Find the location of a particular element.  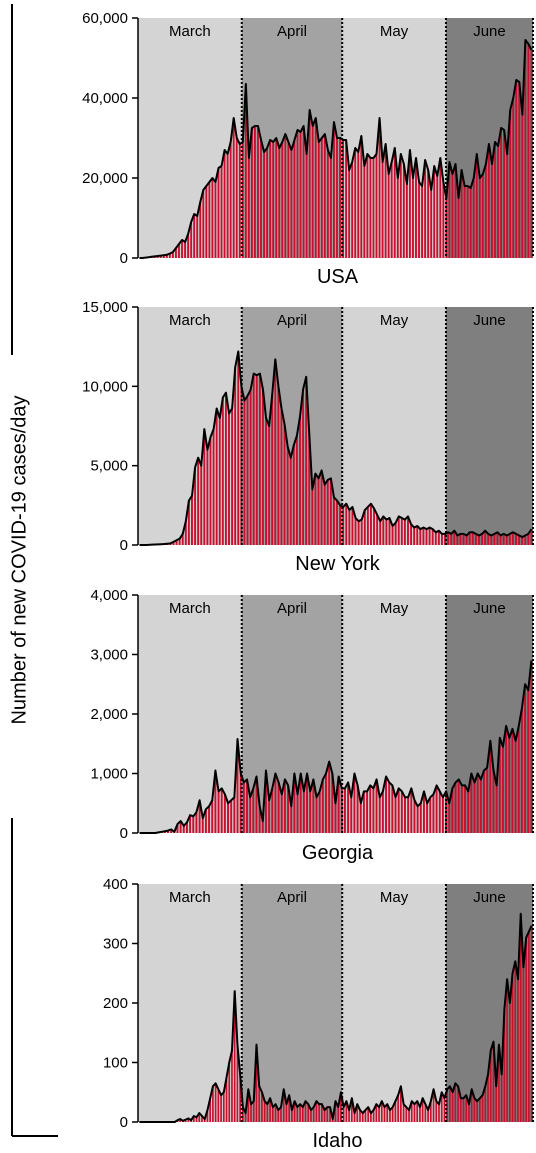

bar-series is located at coordinates (338, 149).